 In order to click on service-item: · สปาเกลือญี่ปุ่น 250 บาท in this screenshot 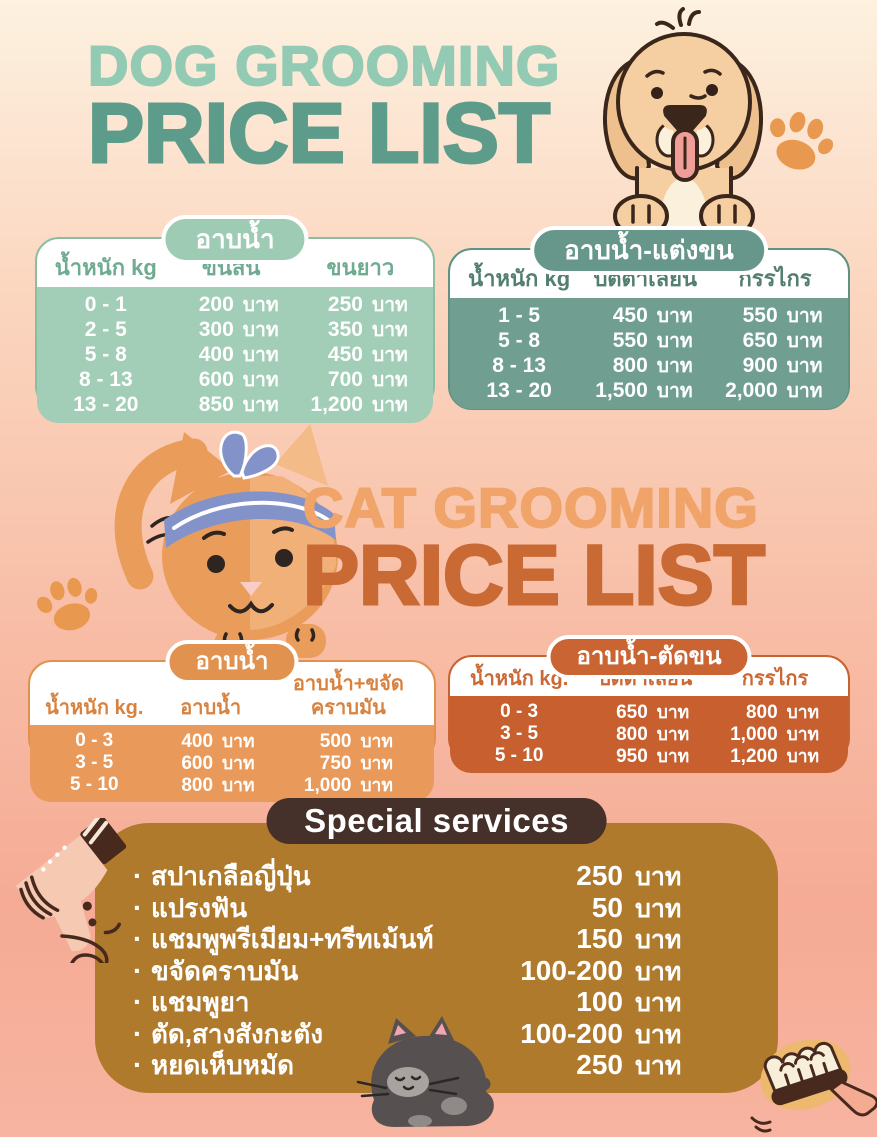, I will do `click(413, 873)`.